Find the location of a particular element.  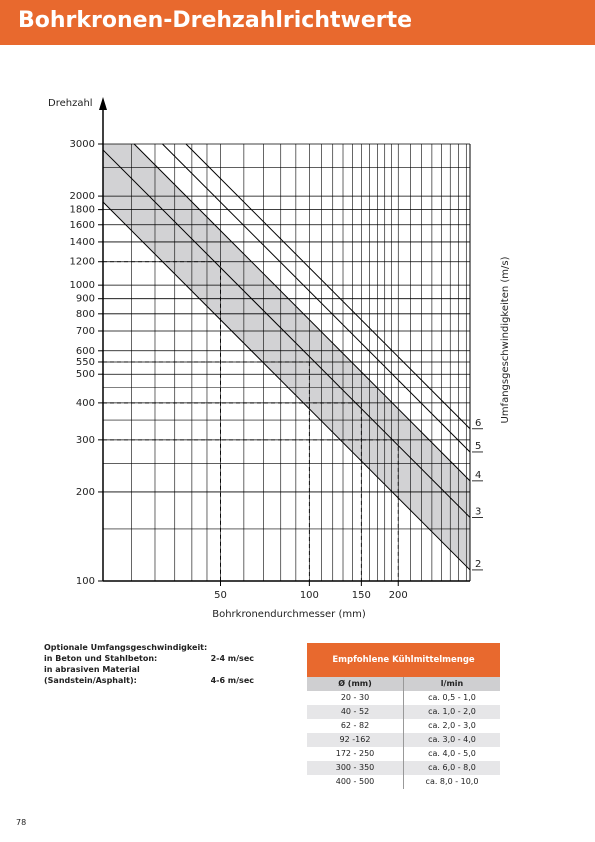

title-bar: Bohrkronen-Drehzahlrichtwerte is located at coordinates (297, 22).